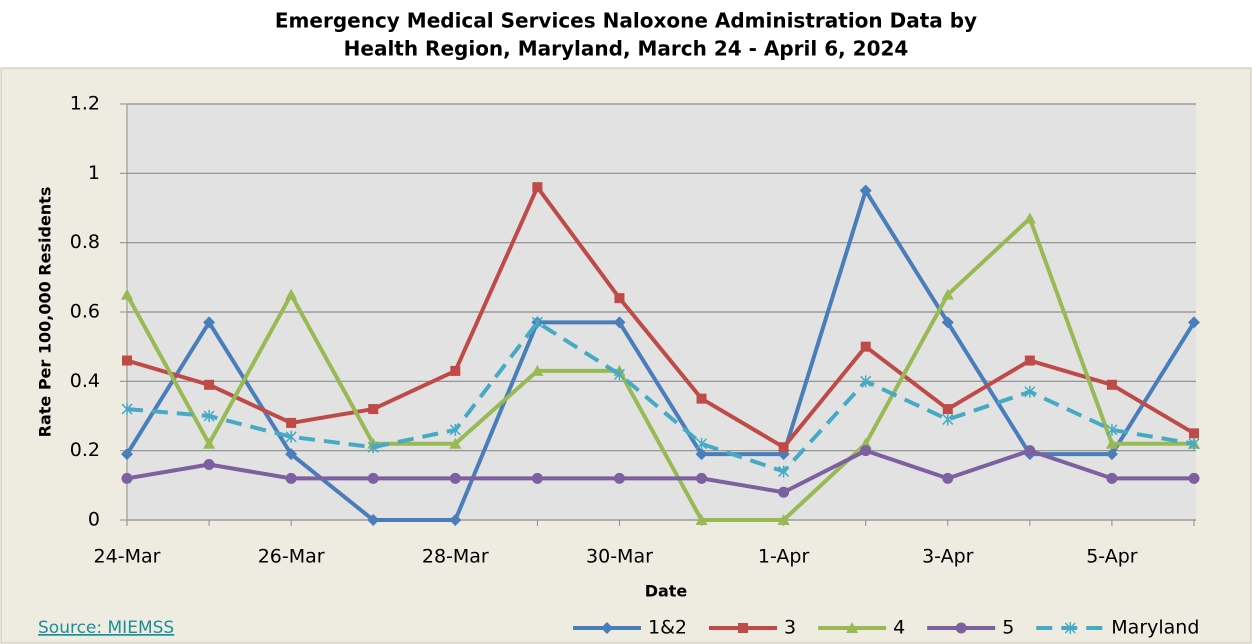 The height and width of the screenshot is (644, 1252). I want to click on legend: 1&2 3 4 5 Maryland, so click(886, 628).